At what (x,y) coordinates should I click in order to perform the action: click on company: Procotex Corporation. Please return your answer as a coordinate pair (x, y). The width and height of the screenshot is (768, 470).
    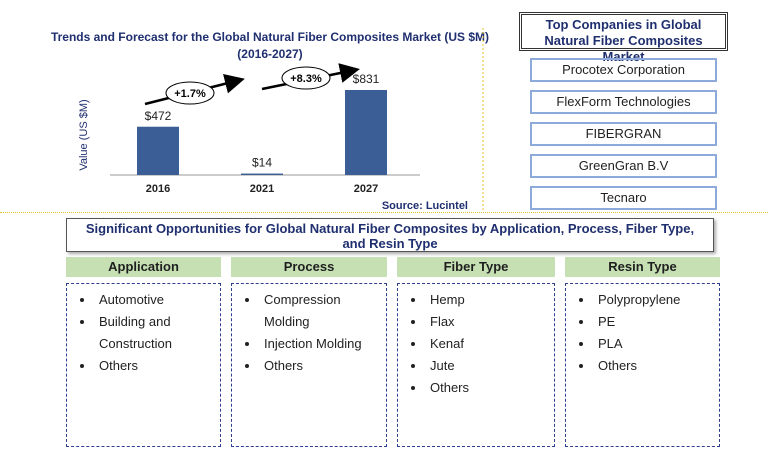
    Looking at the image, I should click on (623, 70).